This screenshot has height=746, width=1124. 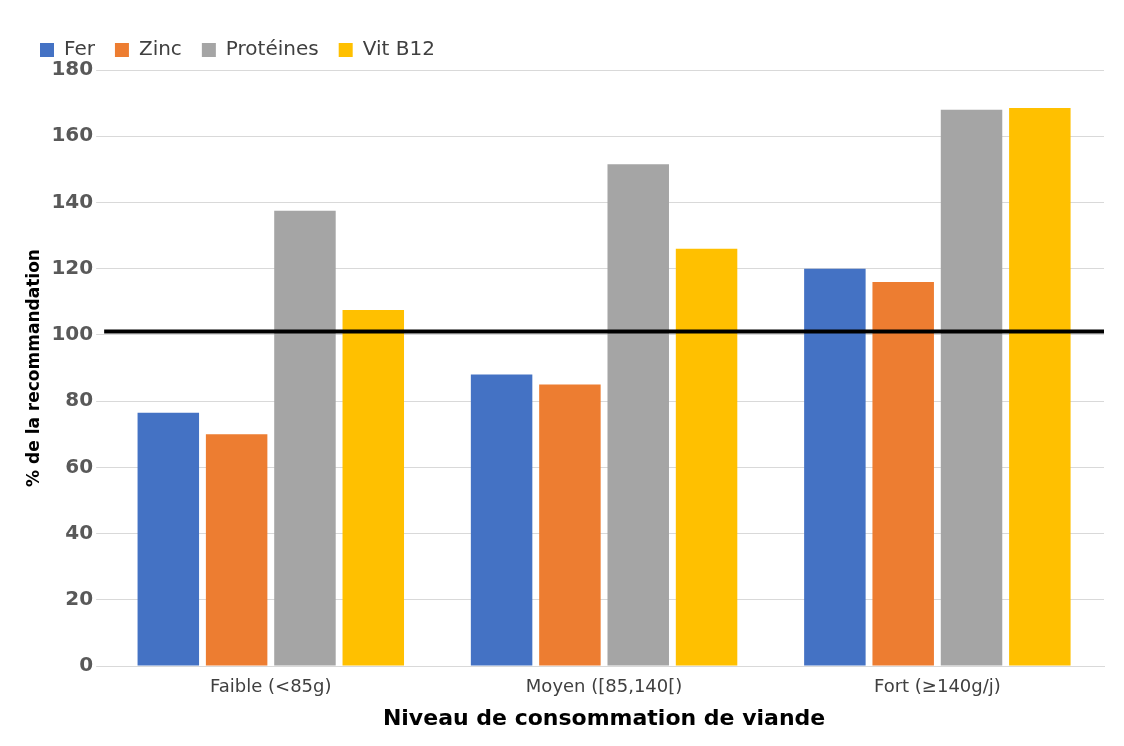 What do you see at coordinates (79, 597) in the screenshot?
I see `y-tick-label: 20` at bounding box center [79, 597].